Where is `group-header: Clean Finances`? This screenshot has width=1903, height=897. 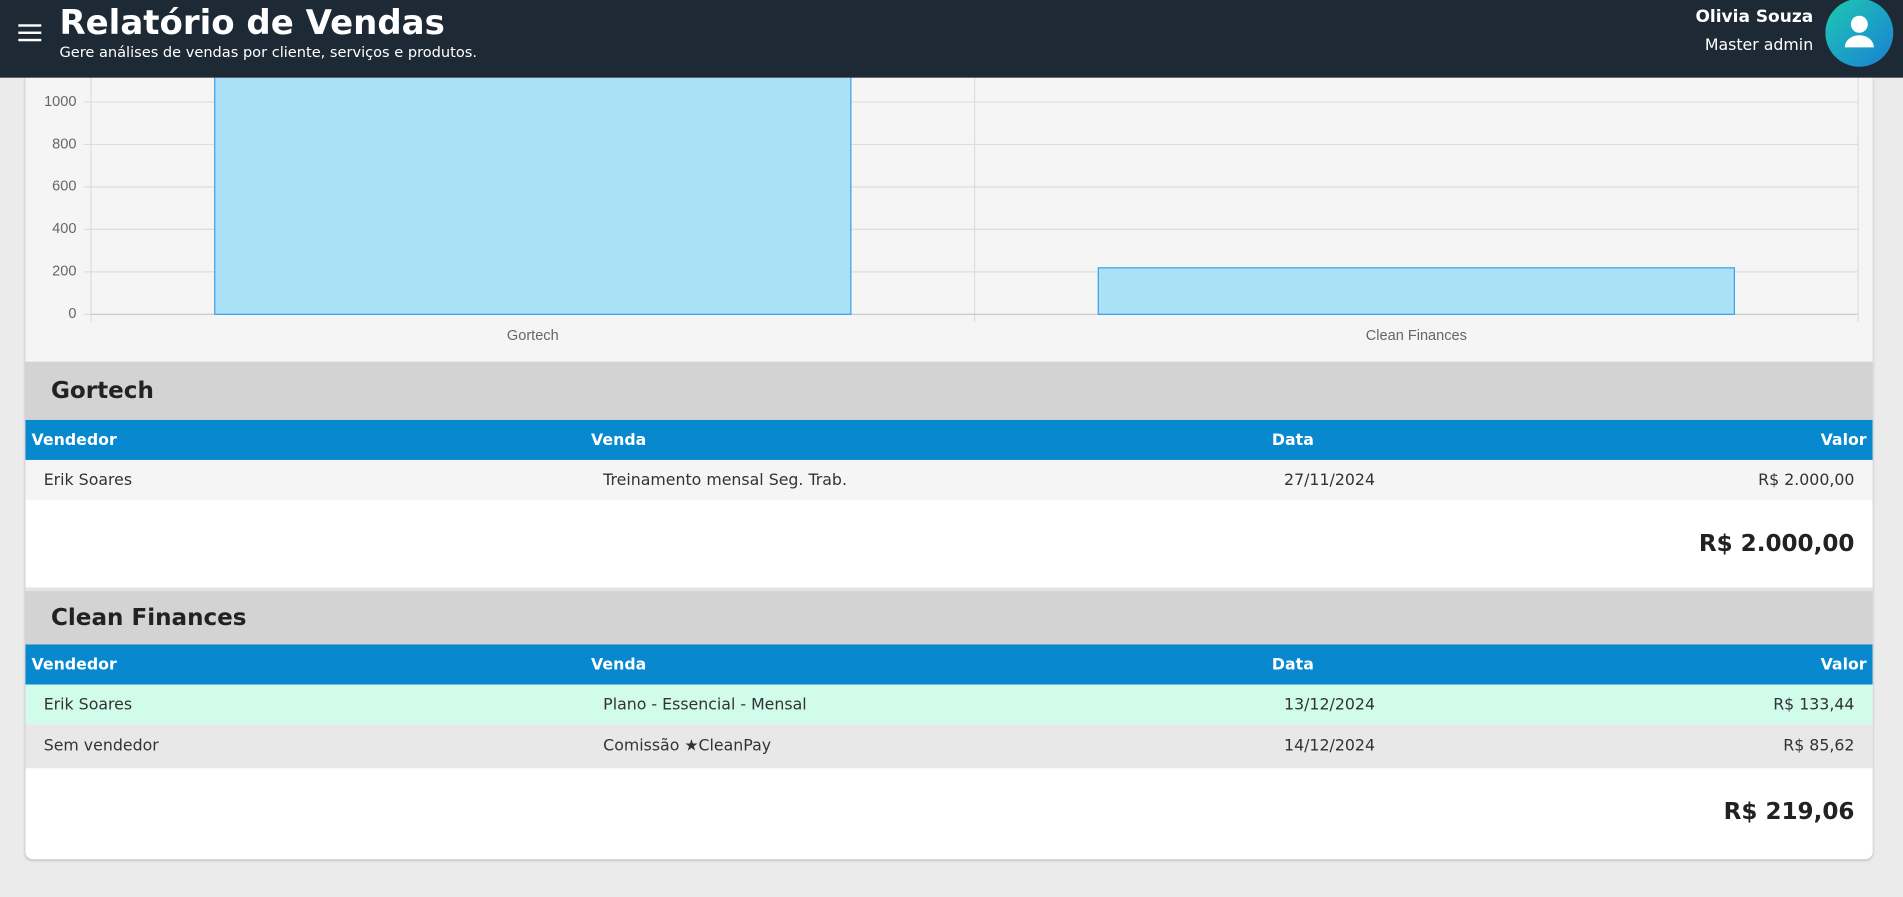 group-header: Clean Finances is located at coordinates (949, 618).